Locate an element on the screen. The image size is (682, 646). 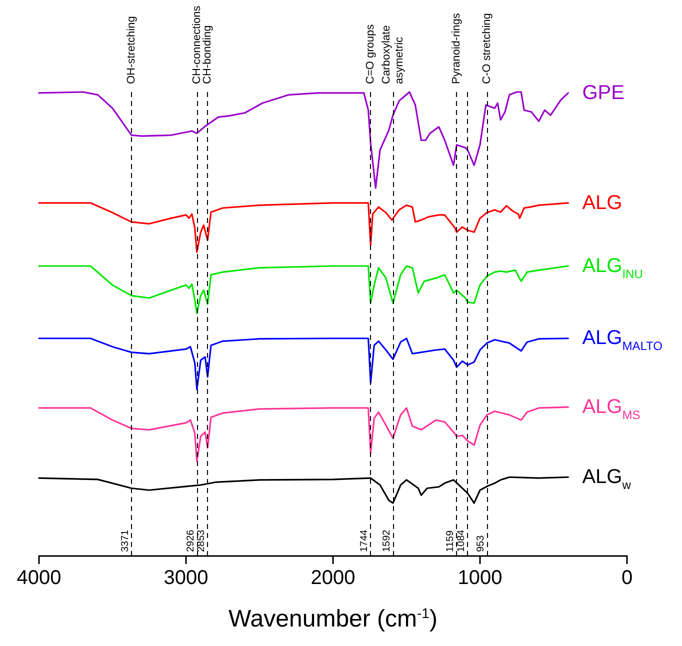
series-label: ALG is located at coordinates (602, 203).